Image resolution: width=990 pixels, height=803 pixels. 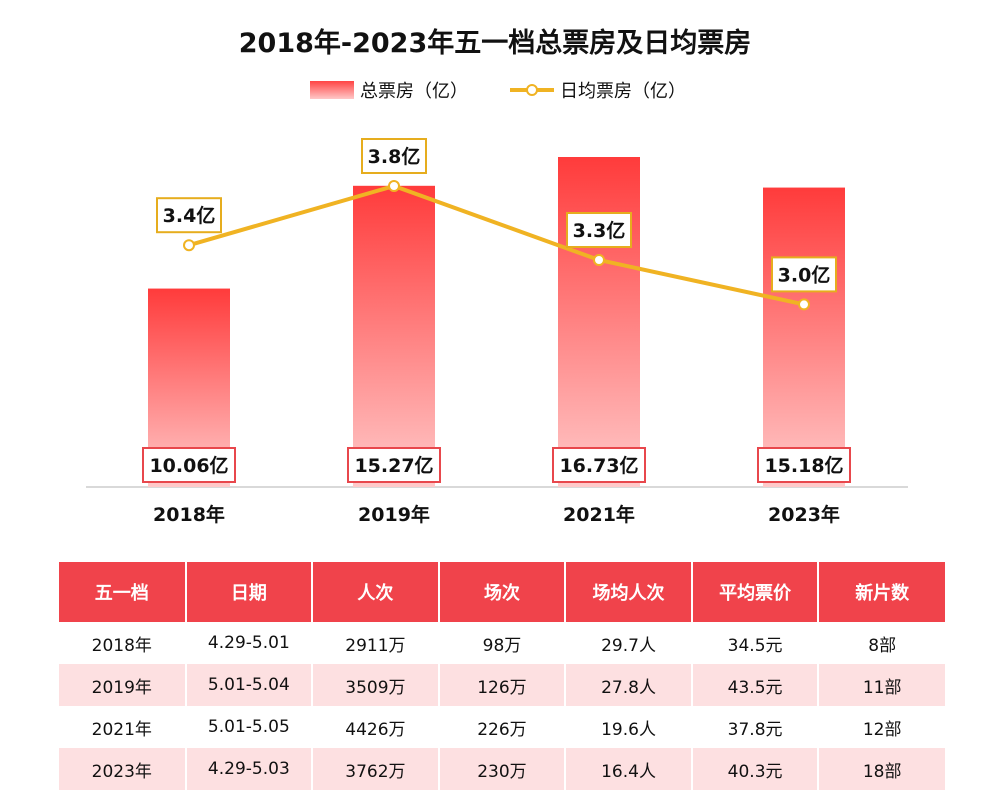 I want to click on legend-bar-swatch, so click(x=332, y=90).